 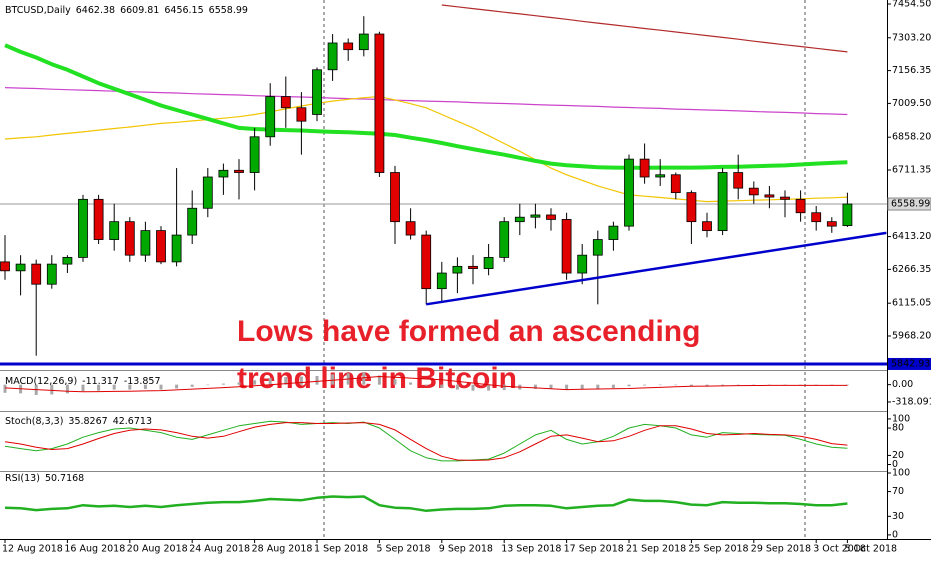 What do you see at coordinates (126, 10) in the screenshot?
I see `chart-header: BTCUSD,Daily 6462.38 6609.81 6456.15 6558.99` at bounding box center [126, 10].